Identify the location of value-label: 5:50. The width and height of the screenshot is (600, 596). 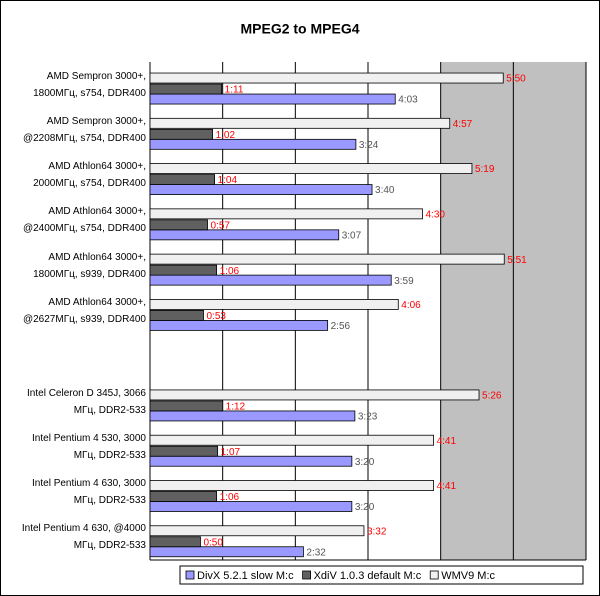
(516, 79).